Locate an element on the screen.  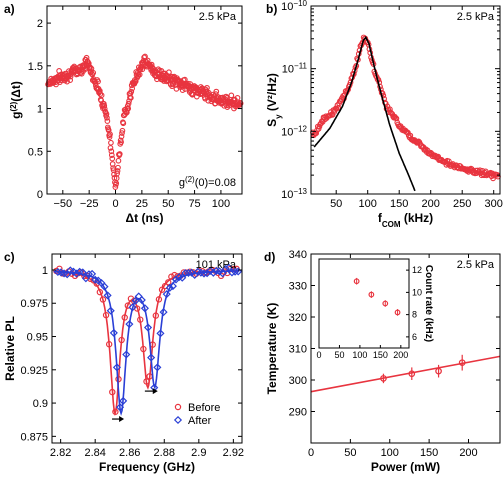
panel-c-shift-arrowhead is located at coordinates (122, 419).